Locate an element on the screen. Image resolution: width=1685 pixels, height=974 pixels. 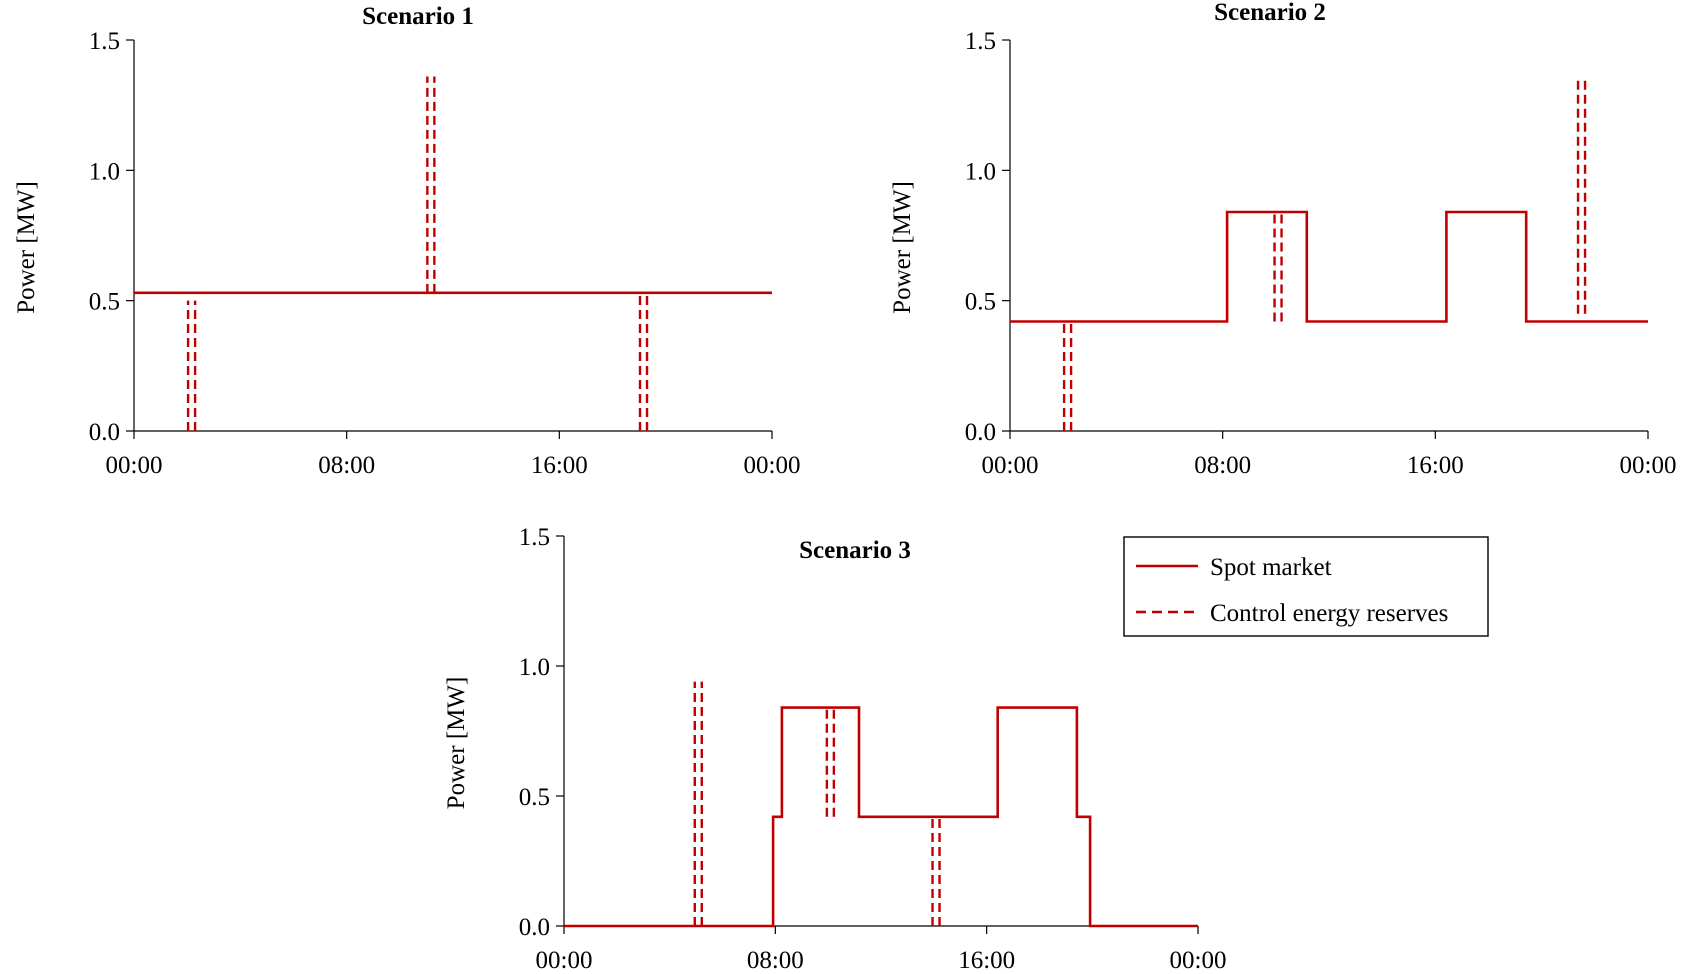
legend-box is located at coordinates (1306, 586).